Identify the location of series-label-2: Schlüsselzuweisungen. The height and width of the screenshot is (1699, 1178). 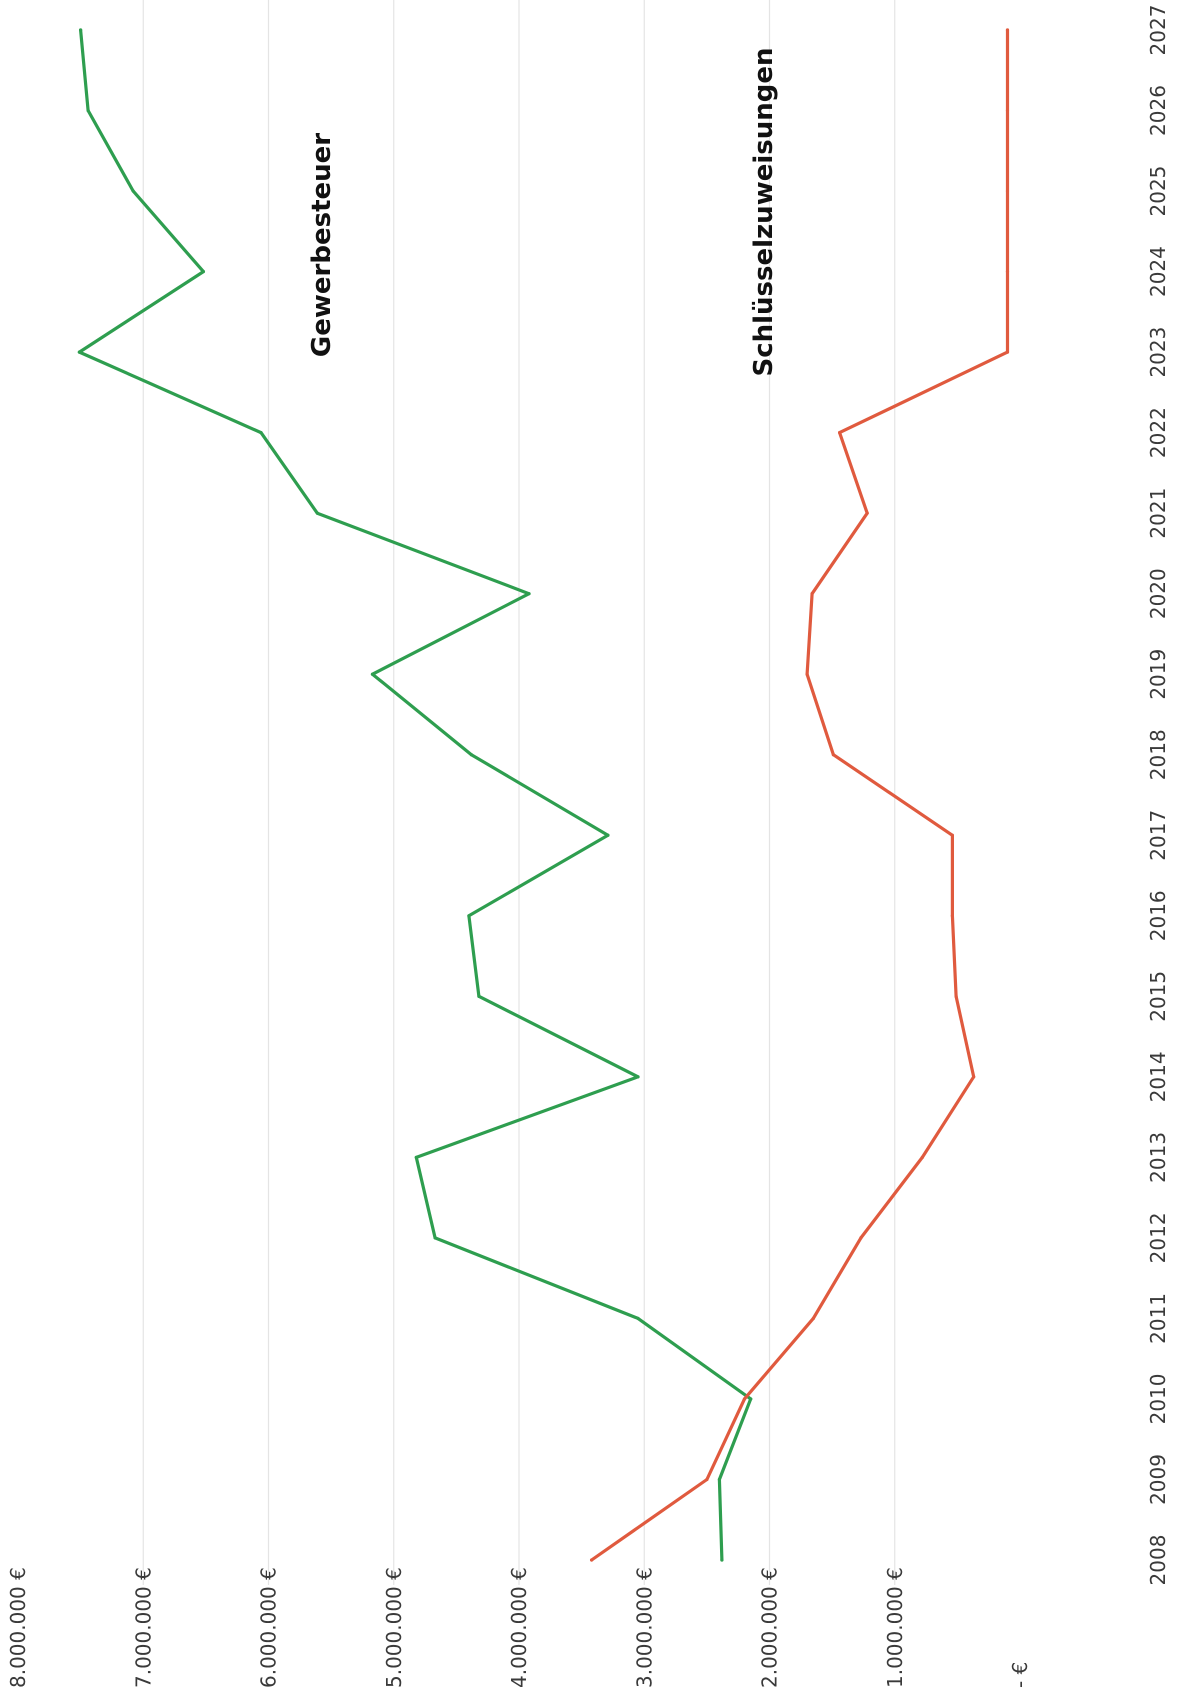
(764, 211).